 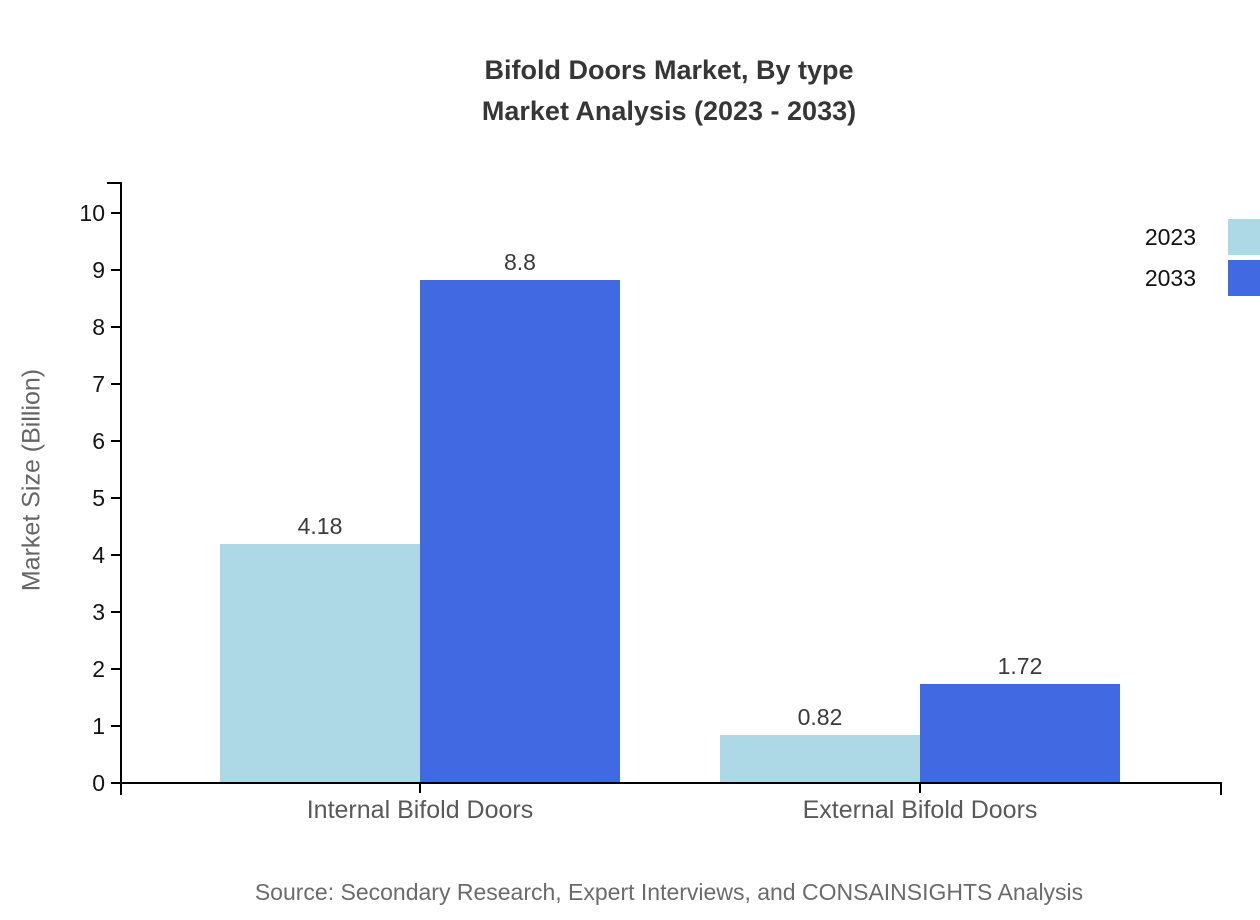 What do you see at coordinates (98, 726) in the screenshot?
I see `y-tick-label: 1` at bounding box center [98, 726].